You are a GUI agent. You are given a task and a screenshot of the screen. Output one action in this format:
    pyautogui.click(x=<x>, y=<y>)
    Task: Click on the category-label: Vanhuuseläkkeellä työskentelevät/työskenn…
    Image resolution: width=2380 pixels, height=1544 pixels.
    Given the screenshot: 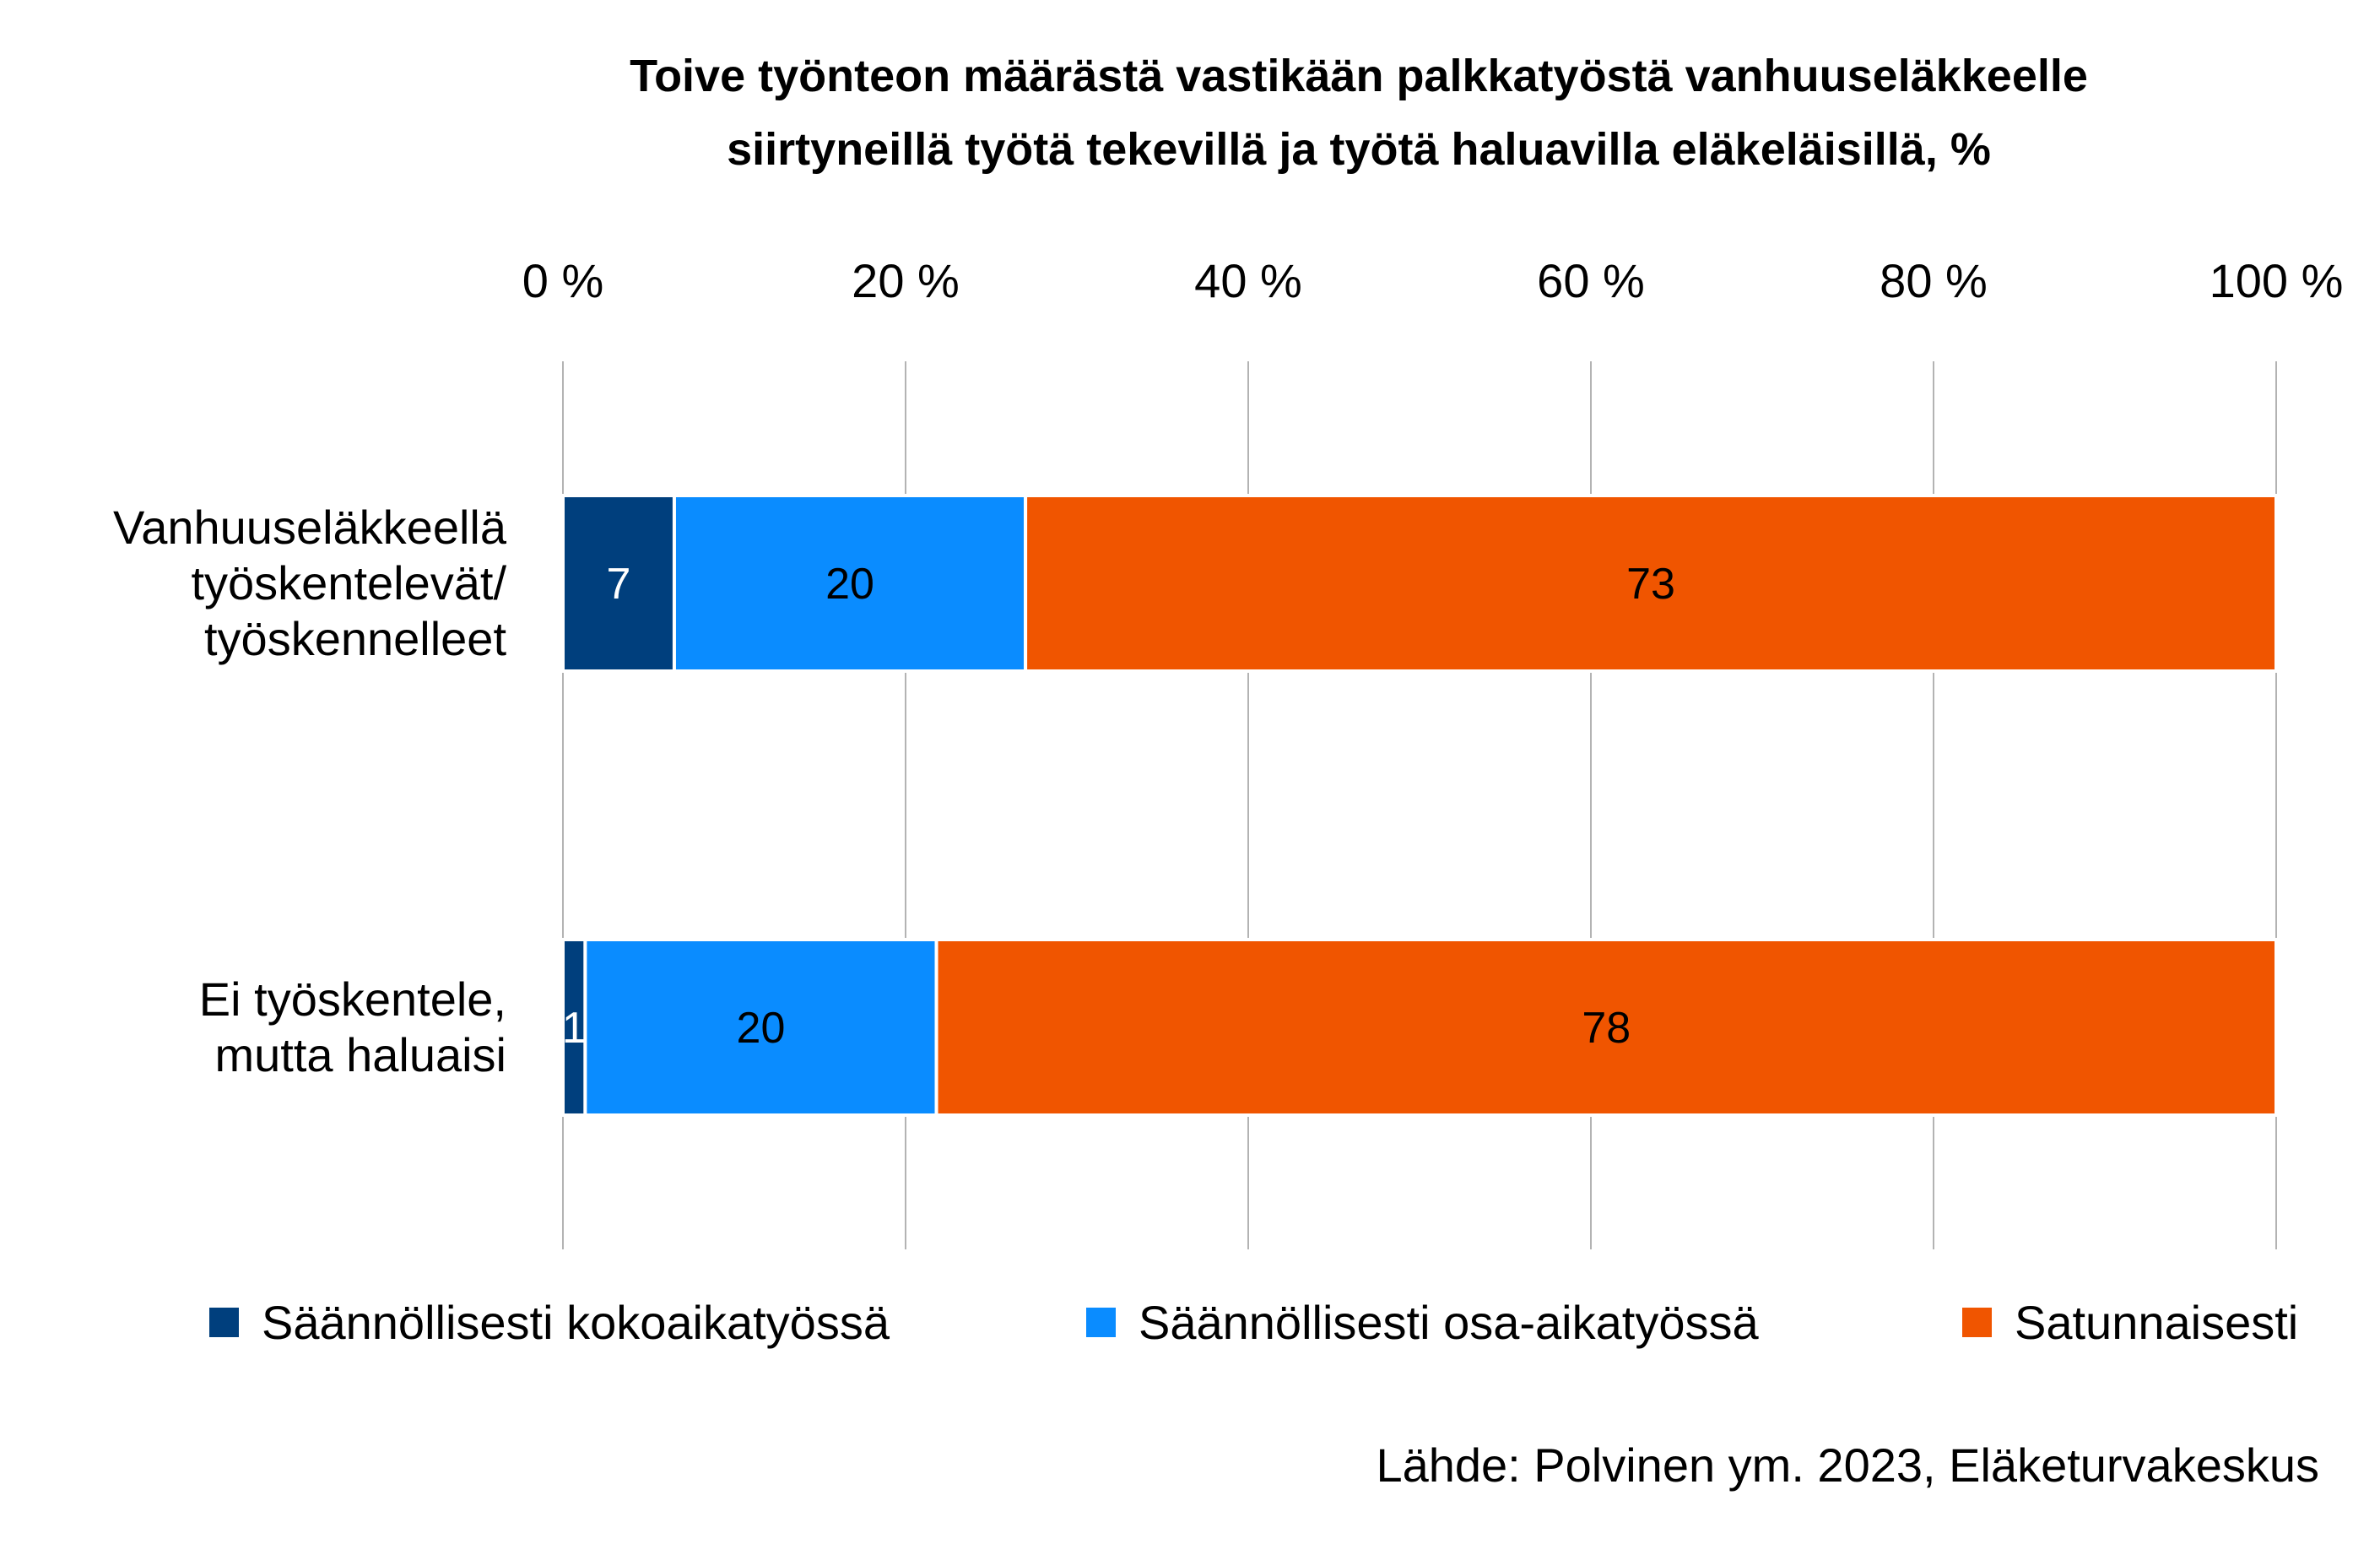 What is the action you would take?
    pyautogui.click(x=310, y=583)
    